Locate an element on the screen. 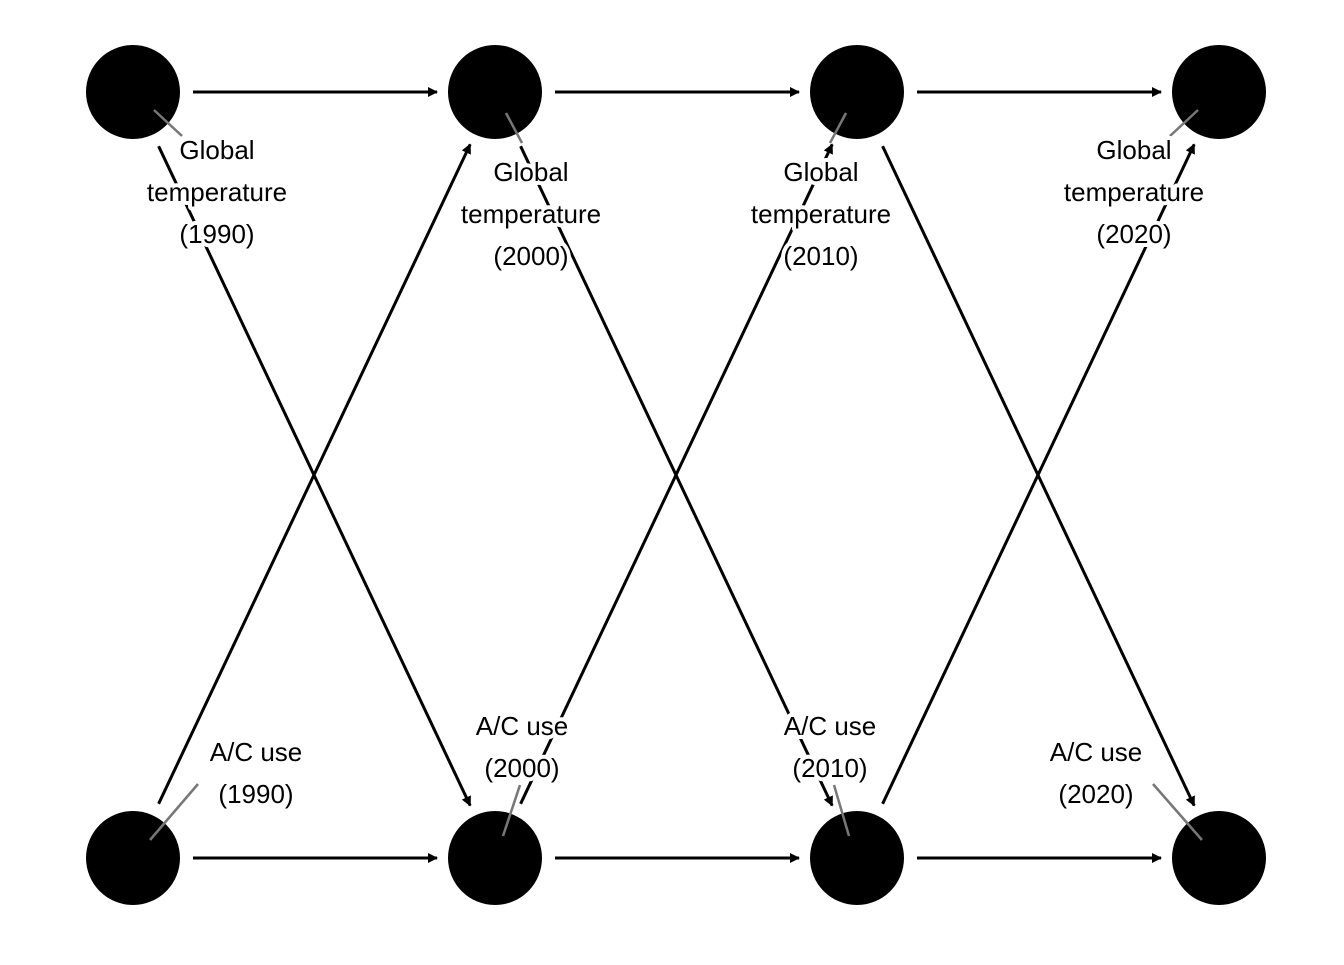 This screenshot has height=965, width=1344. label-leader-temp2000 is located at coordinates (514, 128).